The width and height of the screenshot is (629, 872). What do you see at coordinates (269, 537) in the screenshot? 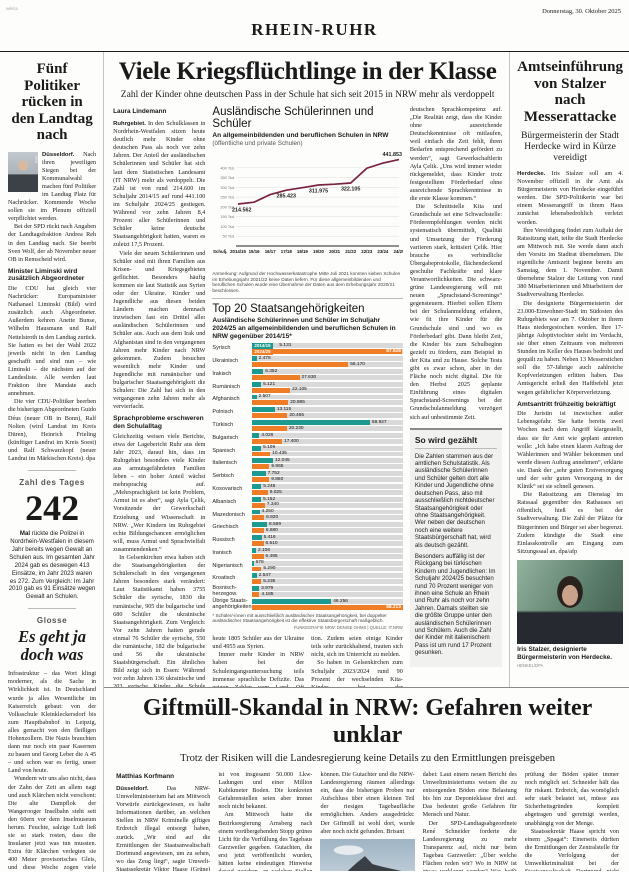
I see `bar-value-label: 5.416` at bounding box center [269, 537].